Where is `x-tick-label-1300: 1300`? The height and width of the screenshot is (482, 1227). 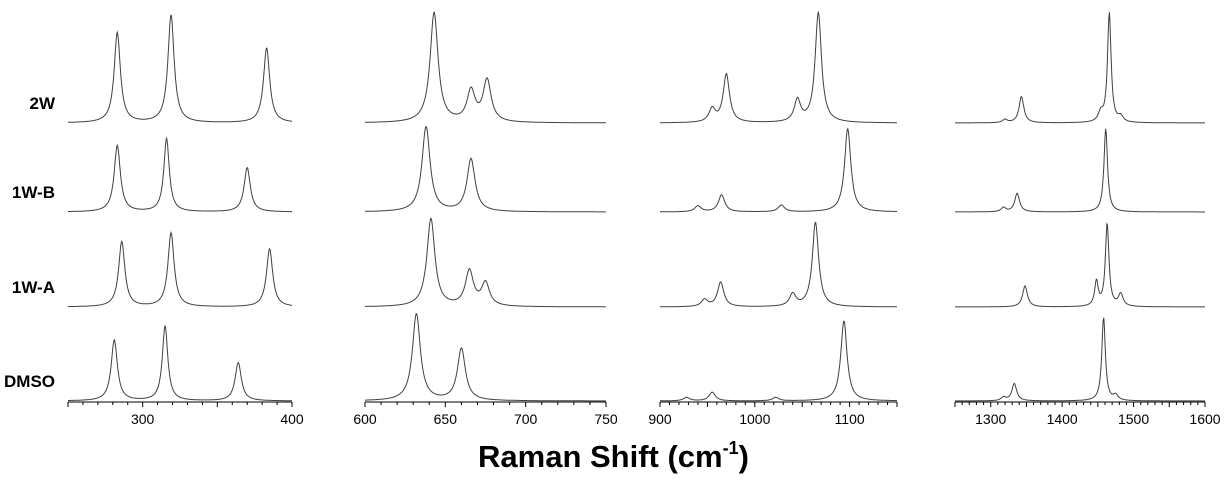
x-tick-label-1300: 1300 is located at coordinates (990, 419).